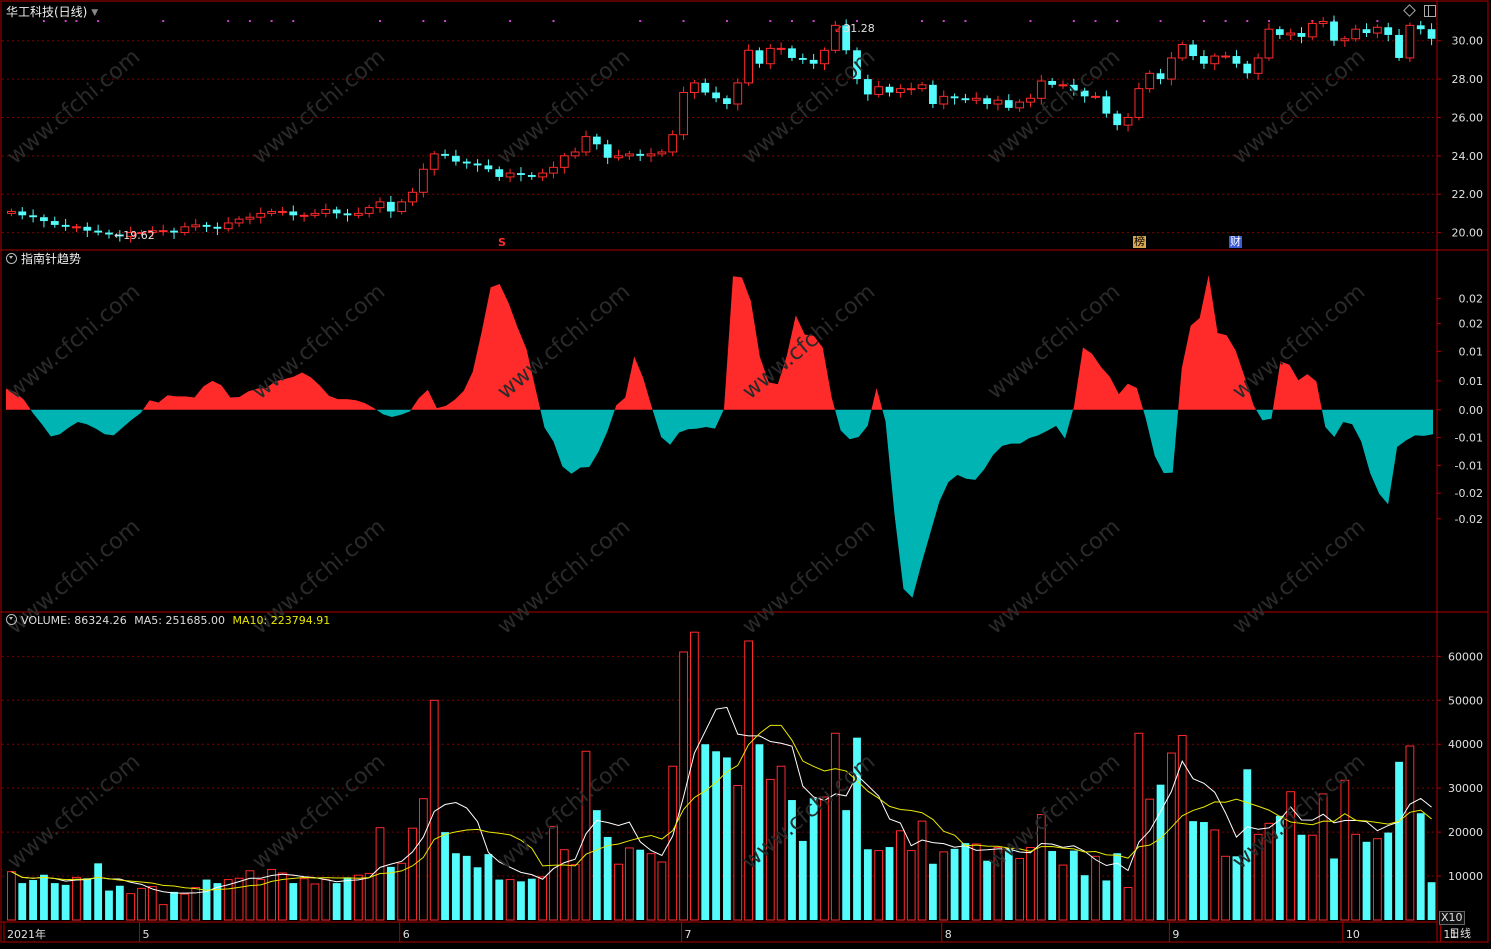 The height and width of the screenshot is (949, 1491). What do you see at coordinates (502, 242) in the screenshot?
I see `marker-s: S` at bounding box center [502, 242].